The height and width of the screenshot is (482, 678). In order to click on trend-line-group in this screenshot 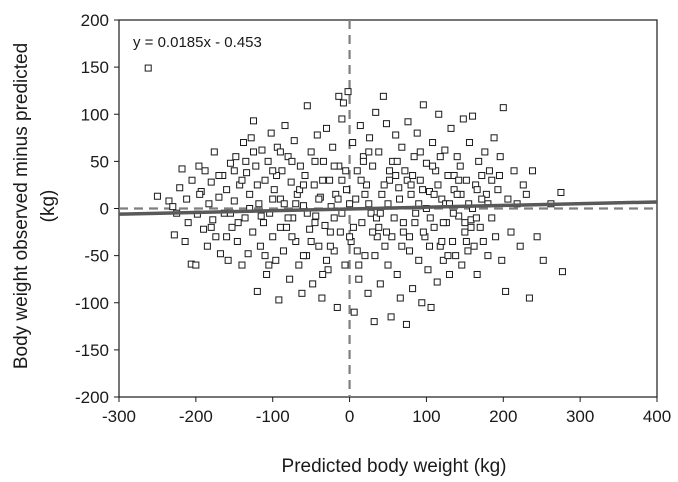, I will do `click(388, 208)`.